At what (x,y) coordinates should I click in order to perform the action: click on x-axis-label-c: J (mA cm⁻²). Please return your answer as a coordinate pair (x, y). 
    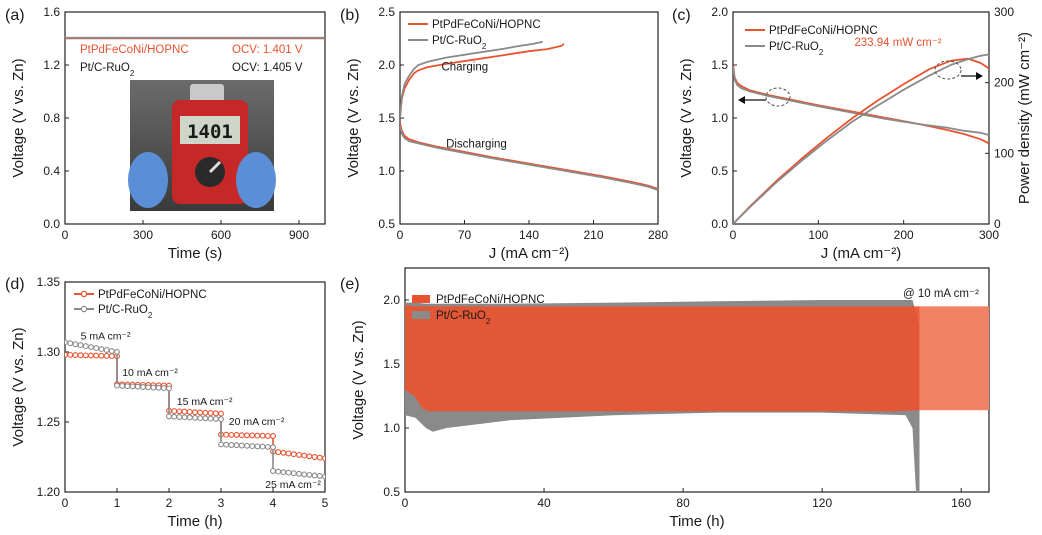
    Looking at the image, I should click on (861, 253).